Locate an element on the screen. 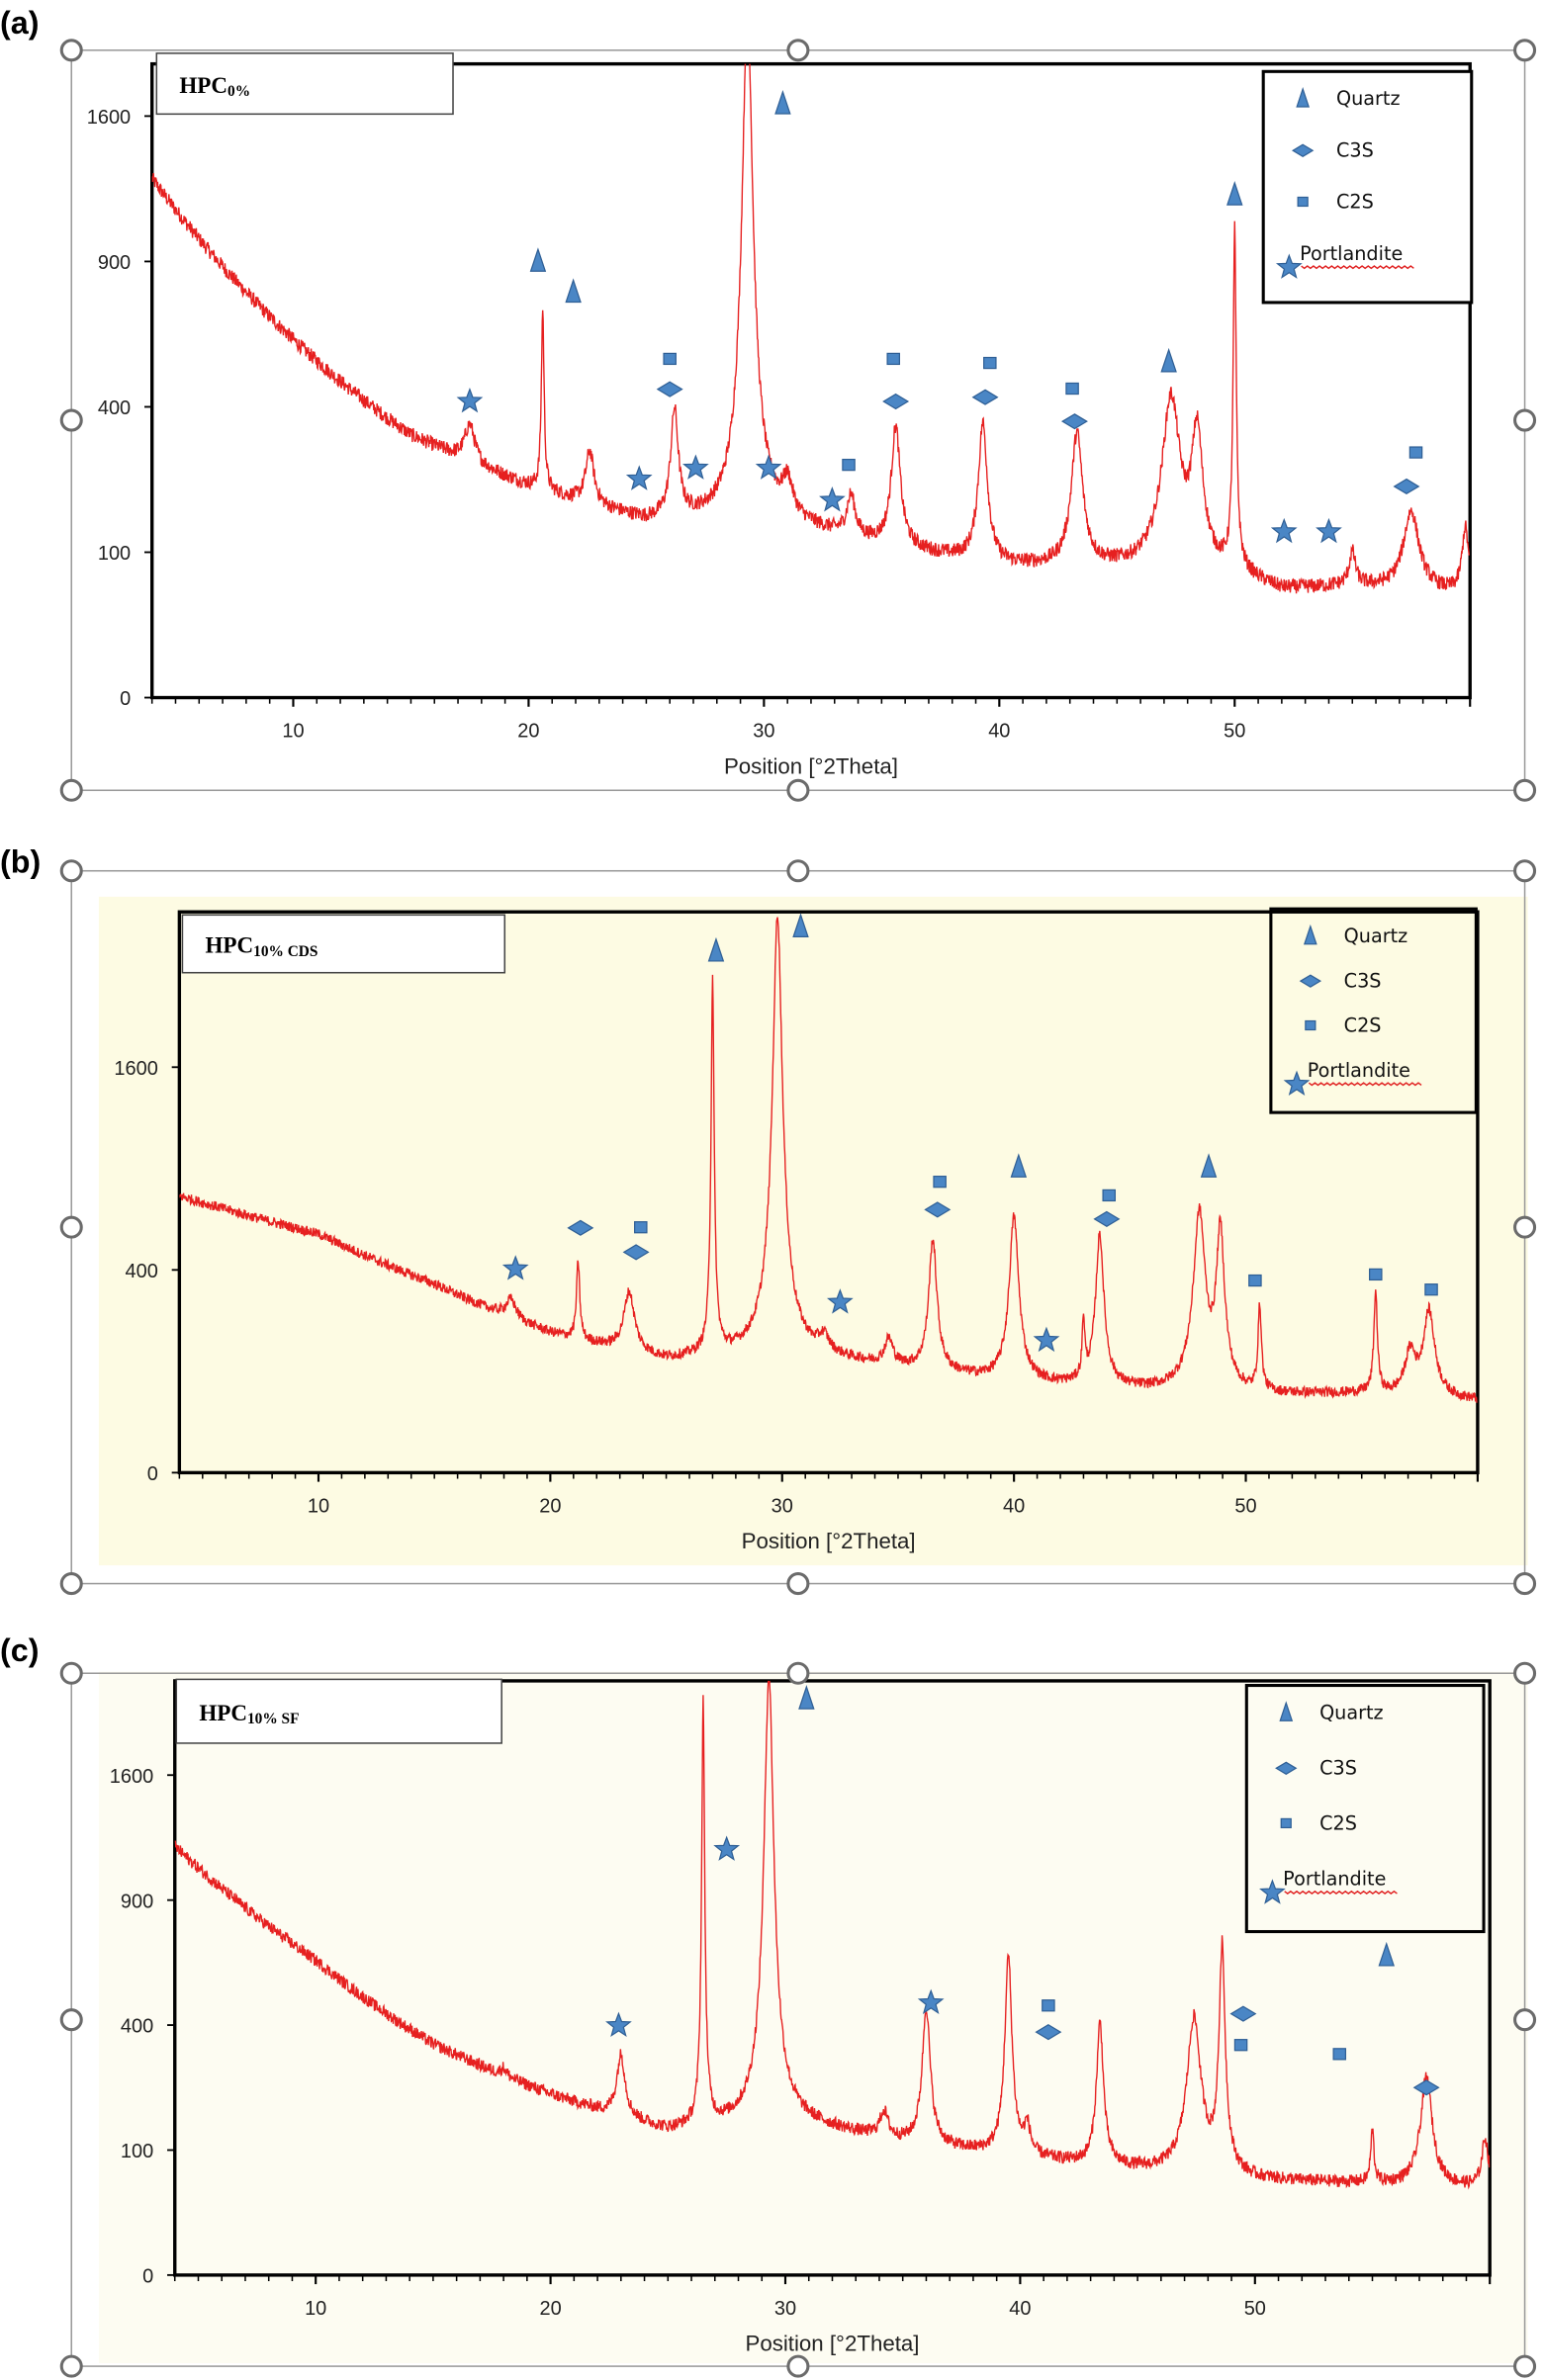 The image size is (1543, 2380). sample-title-subscript: 10% CDS is located at coordinates (286, 951).